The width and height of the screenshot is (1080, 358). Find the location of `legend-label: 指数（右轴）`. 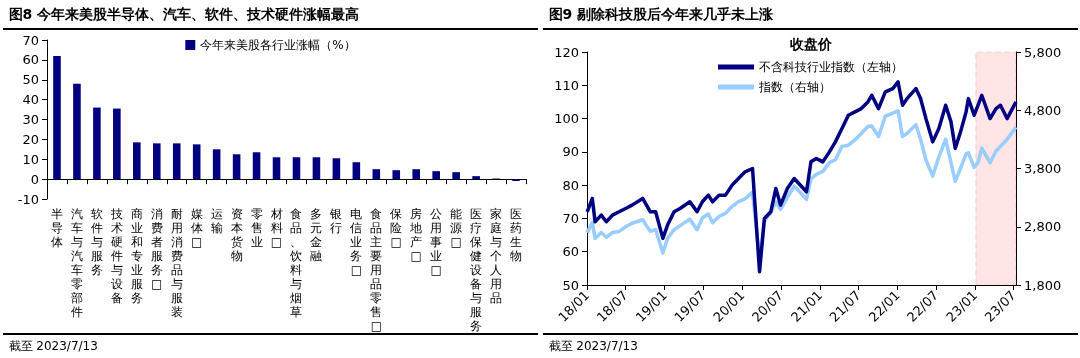

legend-label: 指数（右轴） is located at coordinates (794, 87).